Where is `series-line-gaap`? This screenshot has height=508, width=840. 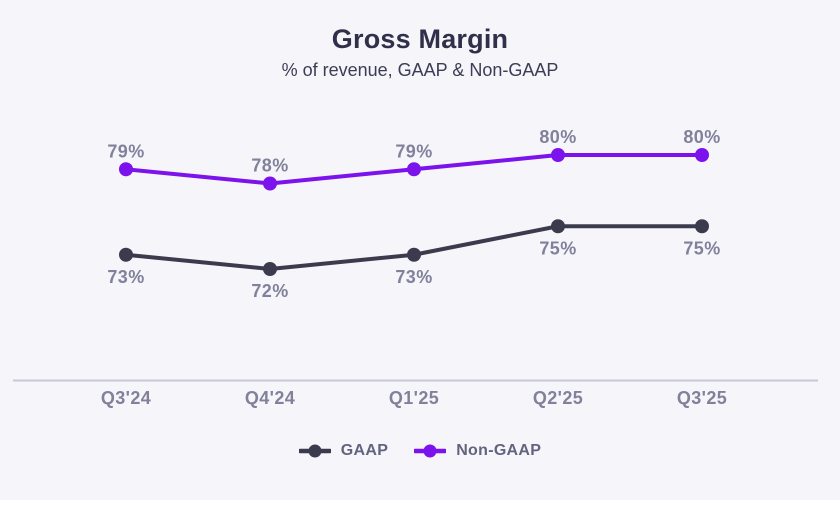
series-line-gaap is located at coordinates (414, 247).